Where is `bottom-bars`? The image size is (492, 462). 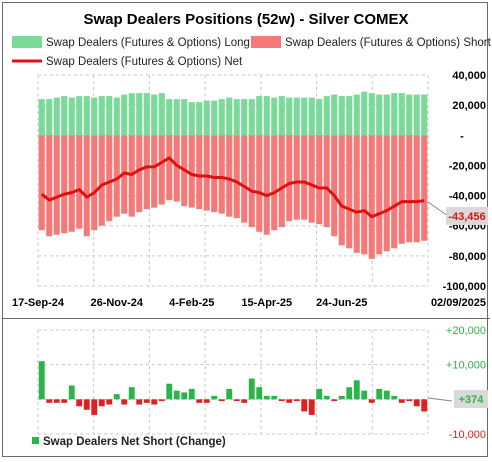
bottom-bars is located at coordinates (233, 388).